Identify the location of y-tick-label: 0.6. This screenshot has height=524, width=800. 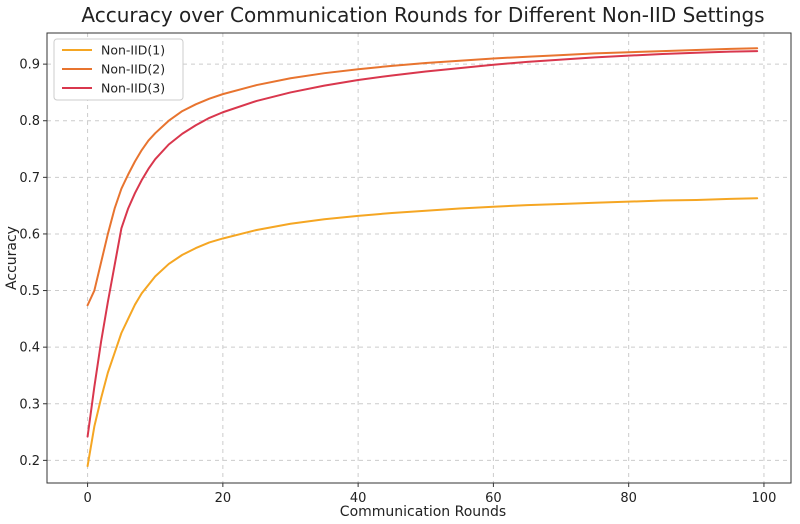
(29, 234).